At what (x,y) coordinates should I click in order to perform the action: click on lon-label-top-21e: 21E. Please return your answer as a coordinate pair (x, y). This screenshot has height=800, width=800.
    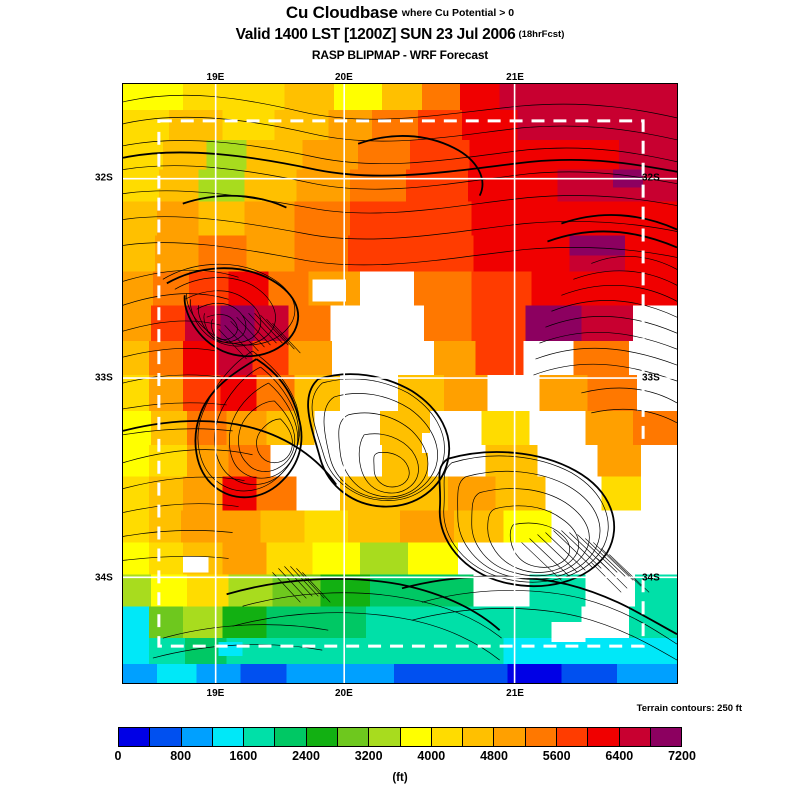
    Looking at the image, I should click on (515, 77).